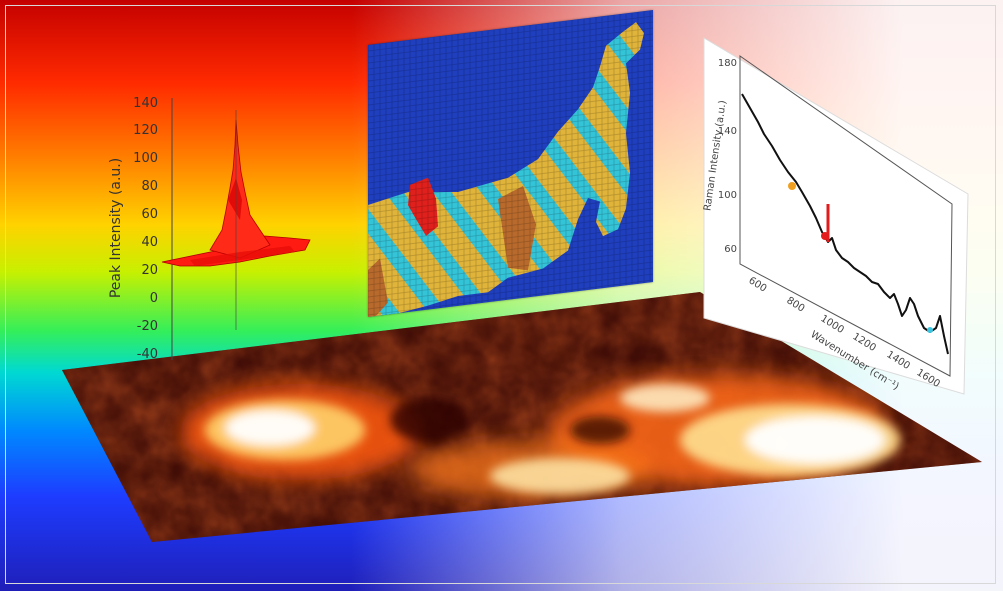 The image size is (1003, 591). Describe the element at coordinates (930, 330) in the screenshot. I see `marker-cyan` at that location.